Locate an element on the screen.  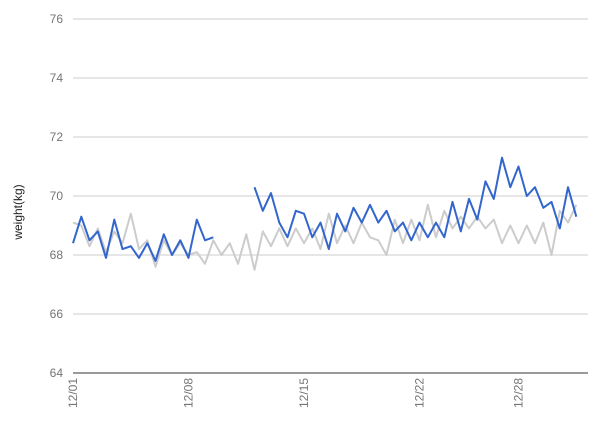
x-tick-label: 12/22 is located at coordinates (420, 393).